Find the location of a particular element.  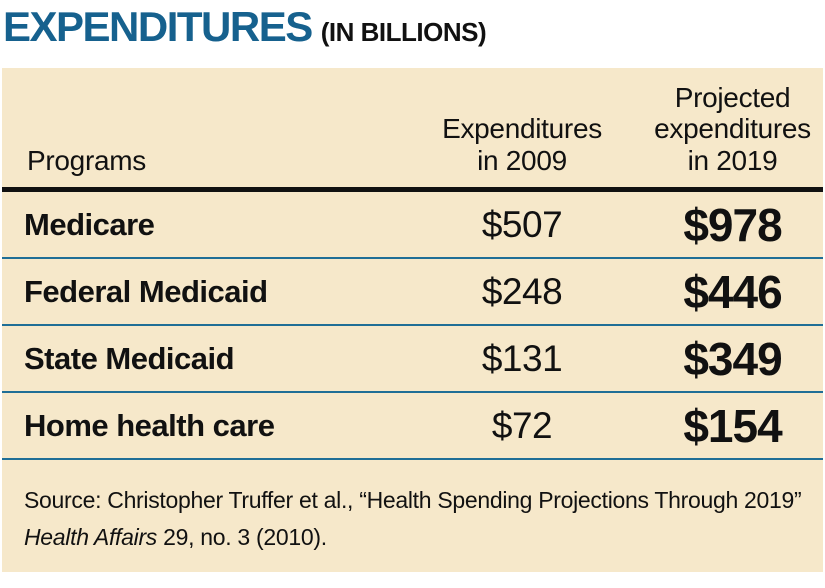

expenditures-2009-value: $507 is located at coordinates (522, 224).